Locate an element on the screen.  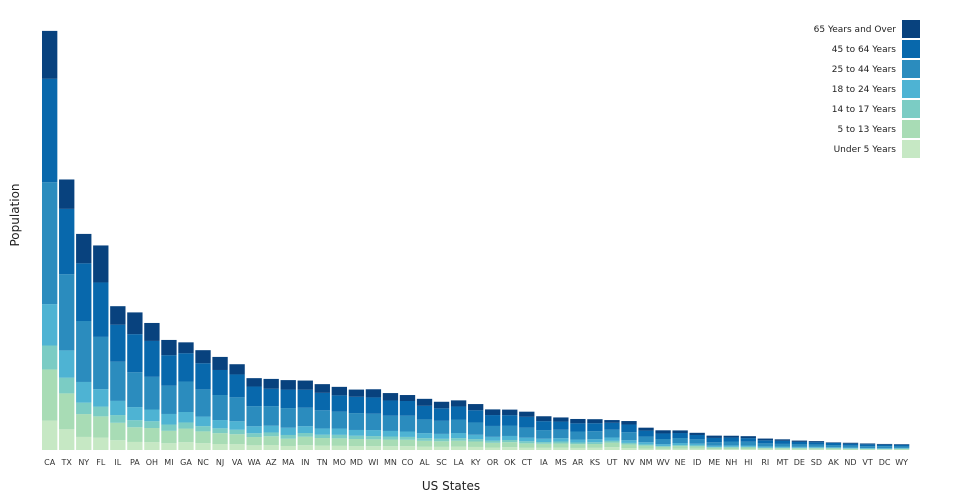
x-tick-label-nv: NV is located at coordinates (629, 462).